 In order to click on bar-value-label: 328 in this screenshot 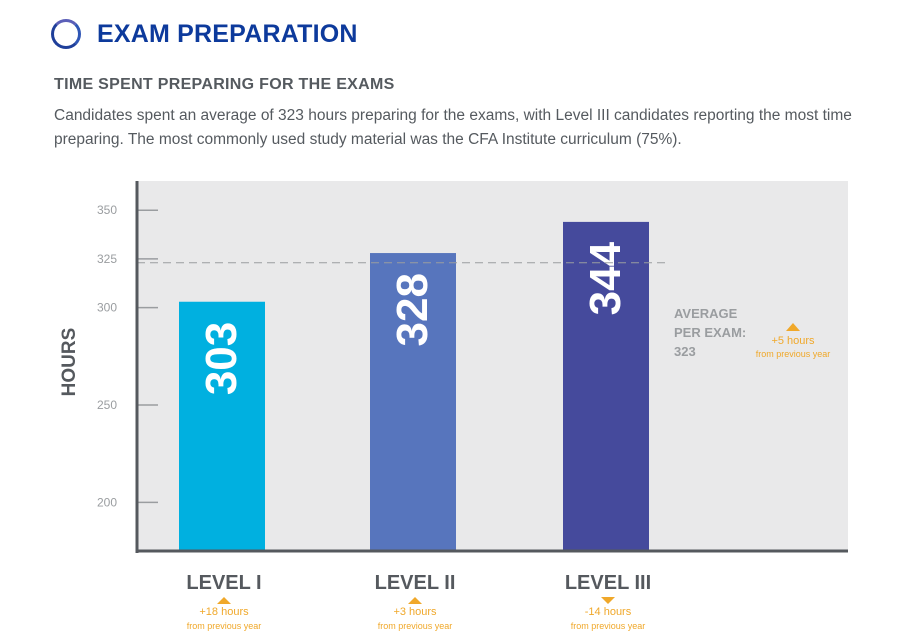, I will do `click(412, 309)`.